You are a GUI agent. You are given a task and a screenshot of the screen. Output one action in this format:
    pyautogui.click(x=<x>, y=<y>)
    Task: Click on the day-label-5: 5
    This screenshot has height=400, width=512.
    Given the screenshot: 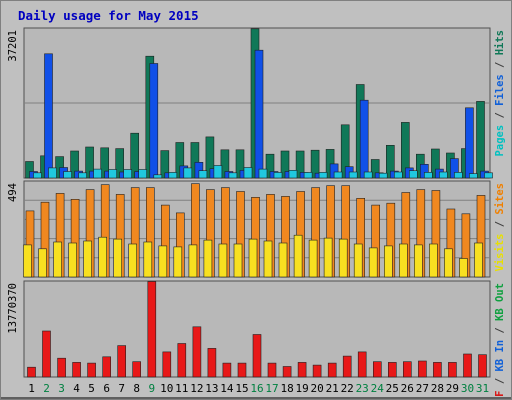 What is the action you would take?
    pyautogui.click(x=91, y=388)
    